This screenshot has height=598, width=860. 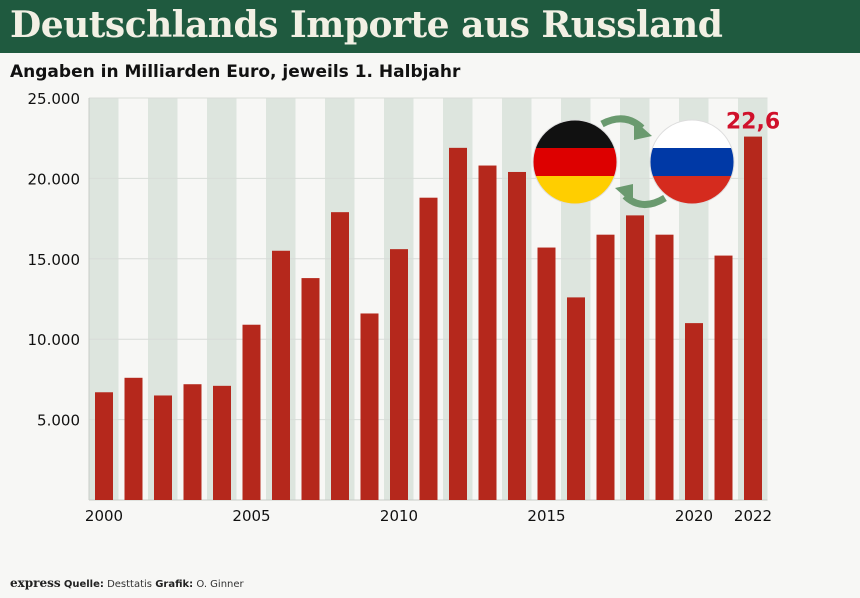 I want to click on x-tick-label: 2010, so click(x=399, y=516).